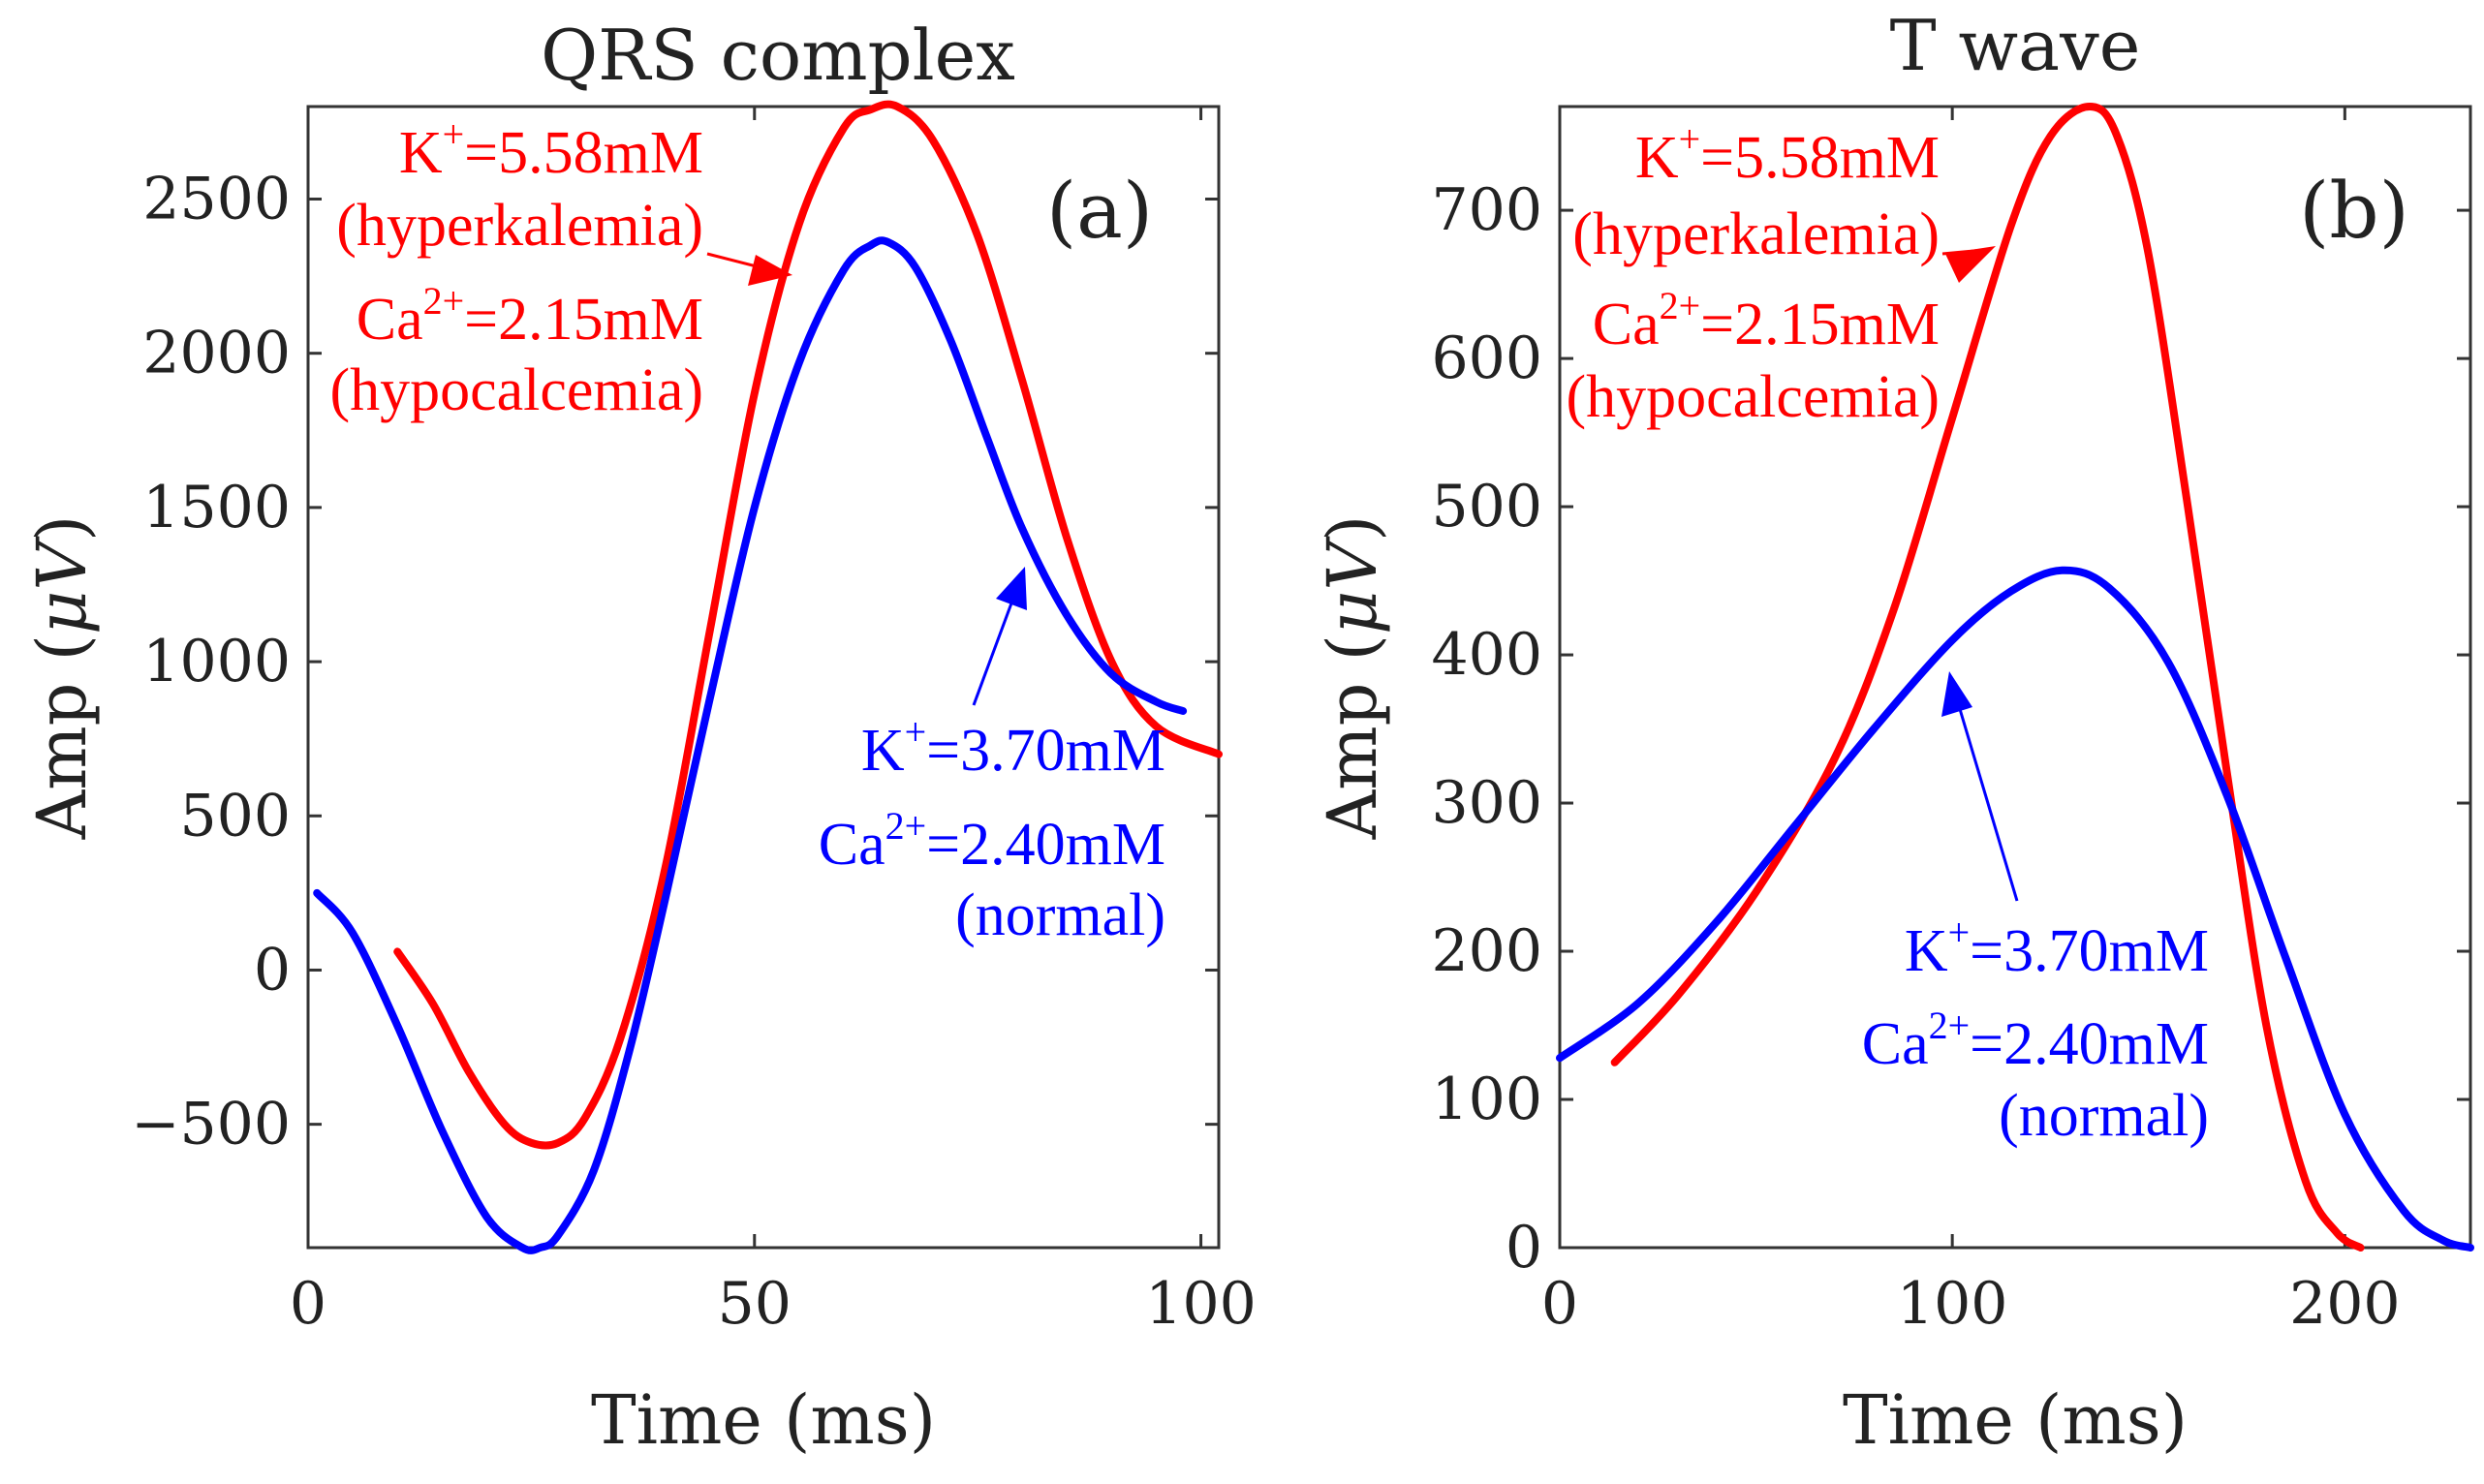 The width and height of the screenshot is (2484, 1484). I want to click on chart-title: T wave, so click(2015, 45).